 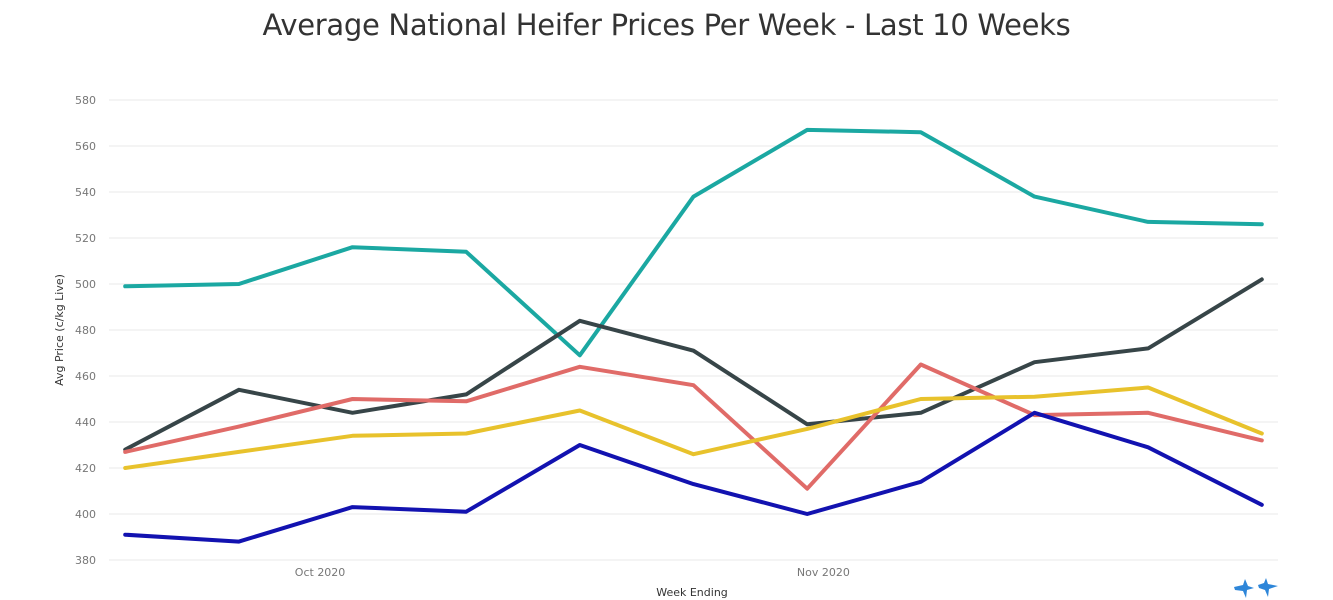 I want to click on y-tick-label: 580, so click(x=85, y=100).